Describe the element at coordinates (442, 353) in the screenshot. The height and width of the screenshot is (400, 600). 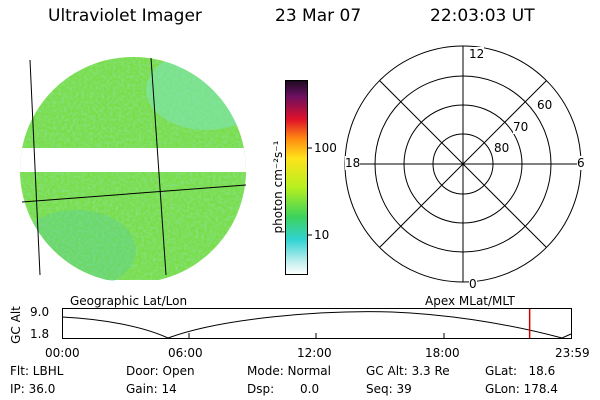
I see `orbit-xtick-1800: 18:00` at that location.